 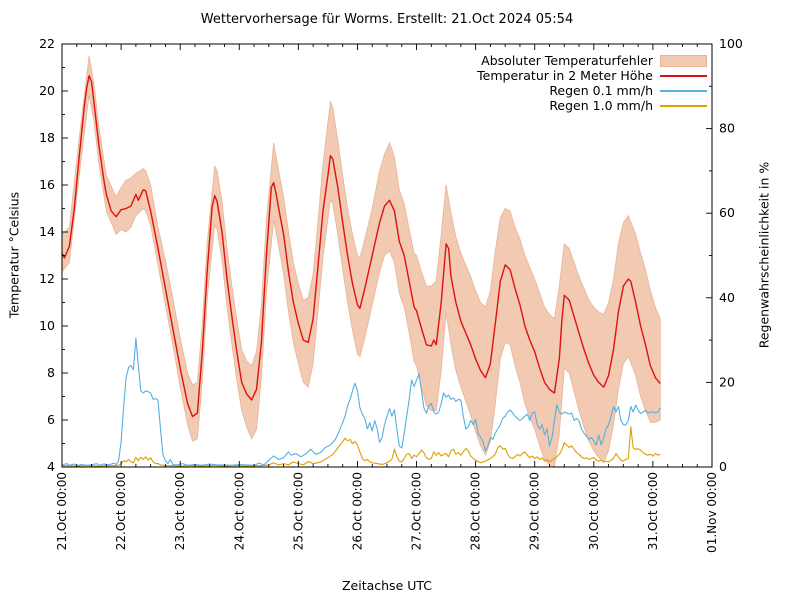 I want to click on legend-label: Temperatur in 2 Meter Höhe, so click(x=565, y=75).